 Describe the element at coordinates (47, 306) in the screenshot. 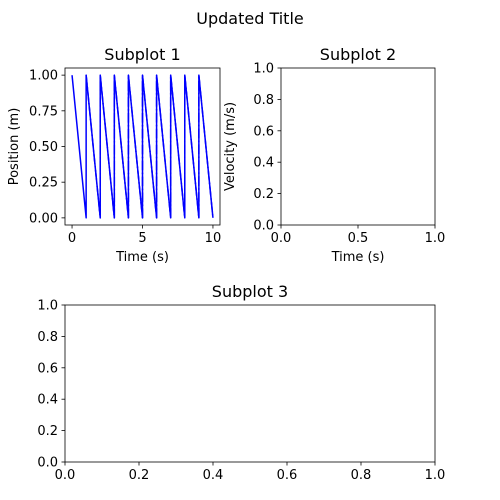

I see `subplot-3-y-tick-label: 1.0` at that location.